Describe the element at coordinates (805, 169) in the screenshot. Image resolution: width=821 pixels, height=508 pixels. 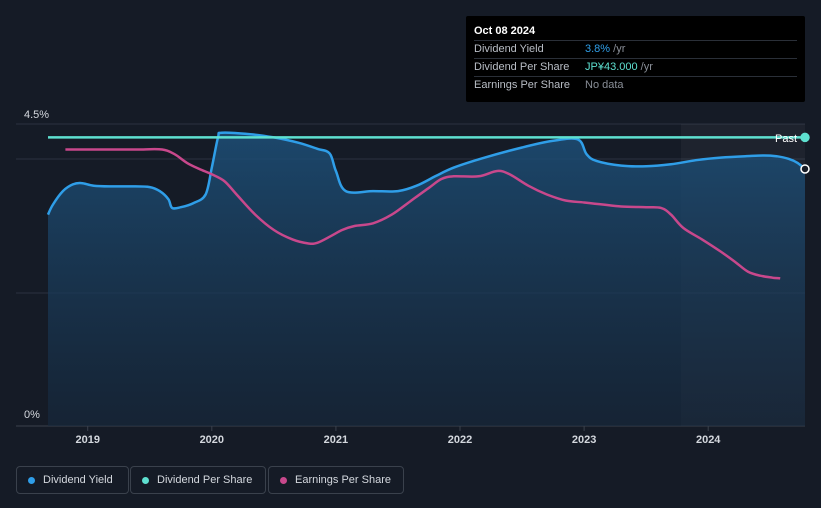
I see `dividend-yield-end-marker` at that location.